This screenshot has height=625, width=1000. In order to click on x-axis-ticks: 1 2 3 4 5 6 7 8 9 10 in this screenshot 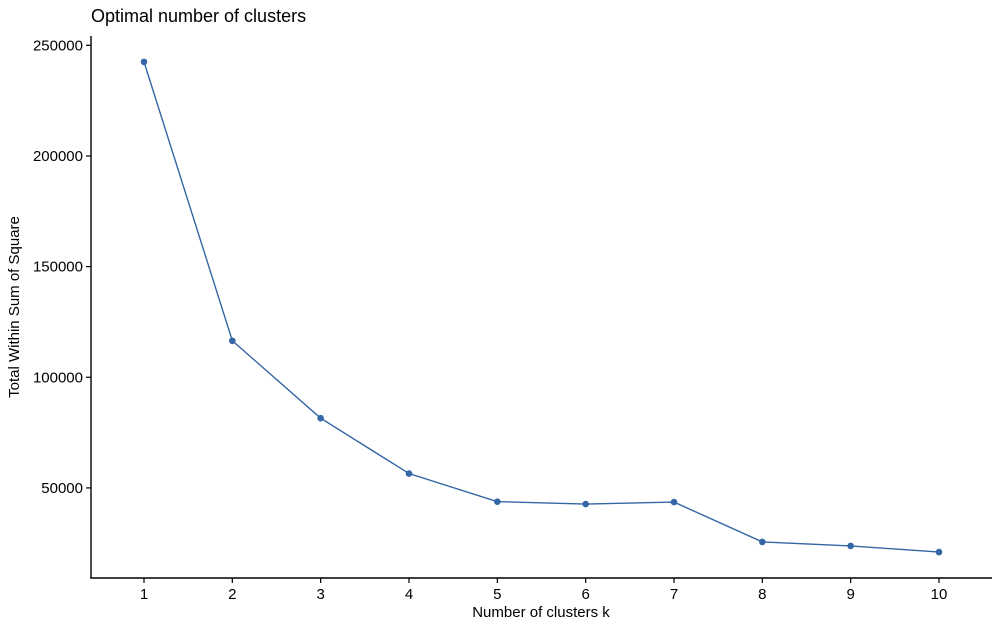, I will do `click(544, 590)`.